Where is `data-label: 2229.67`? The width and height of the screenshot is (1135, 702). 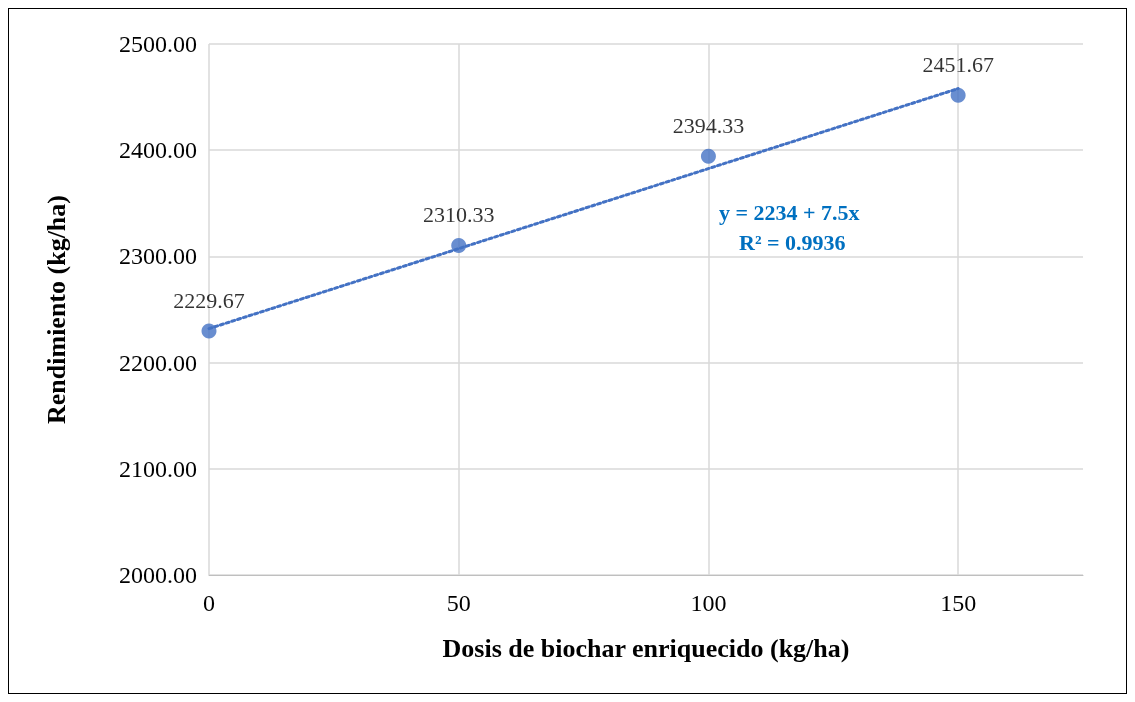
data-label: 2229.67 is located at coordinates (209, 301).